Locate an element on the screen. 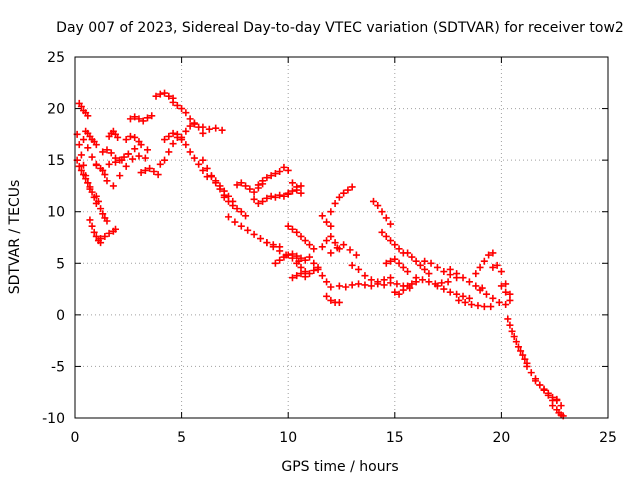  series-arc-am is located at coordinates (330, 242).